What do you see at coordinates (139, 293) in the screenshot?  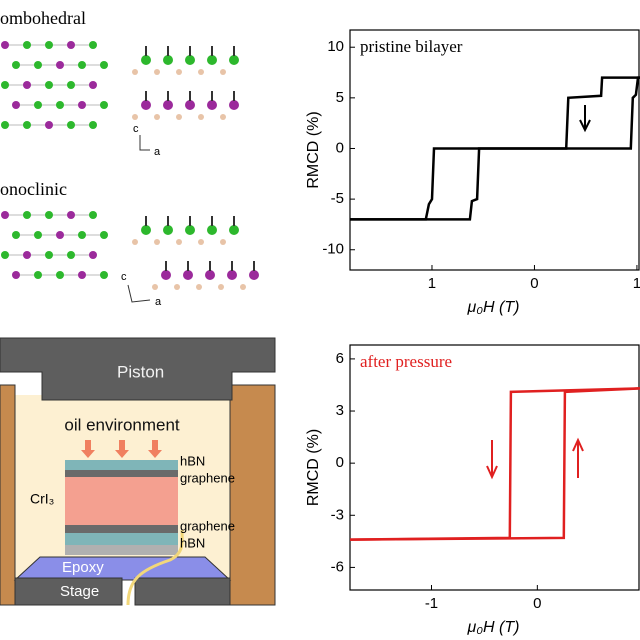 I see `axis-glyph` at bounding box center [139, 293].